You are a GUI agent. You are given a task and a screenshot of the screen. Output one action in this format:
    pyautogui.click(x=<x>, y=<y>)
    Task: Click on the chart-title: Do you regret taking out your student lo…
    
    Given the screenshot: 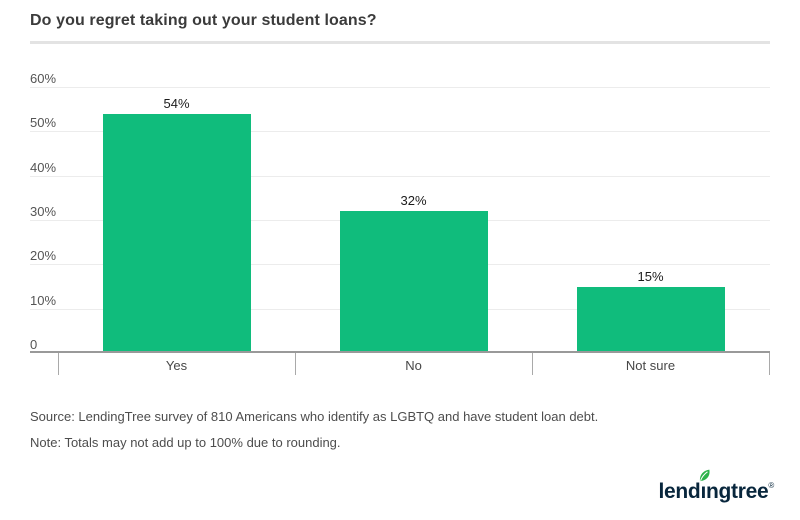 What is the action you would take?
    pyautogui.click(x=203, y=20)
    